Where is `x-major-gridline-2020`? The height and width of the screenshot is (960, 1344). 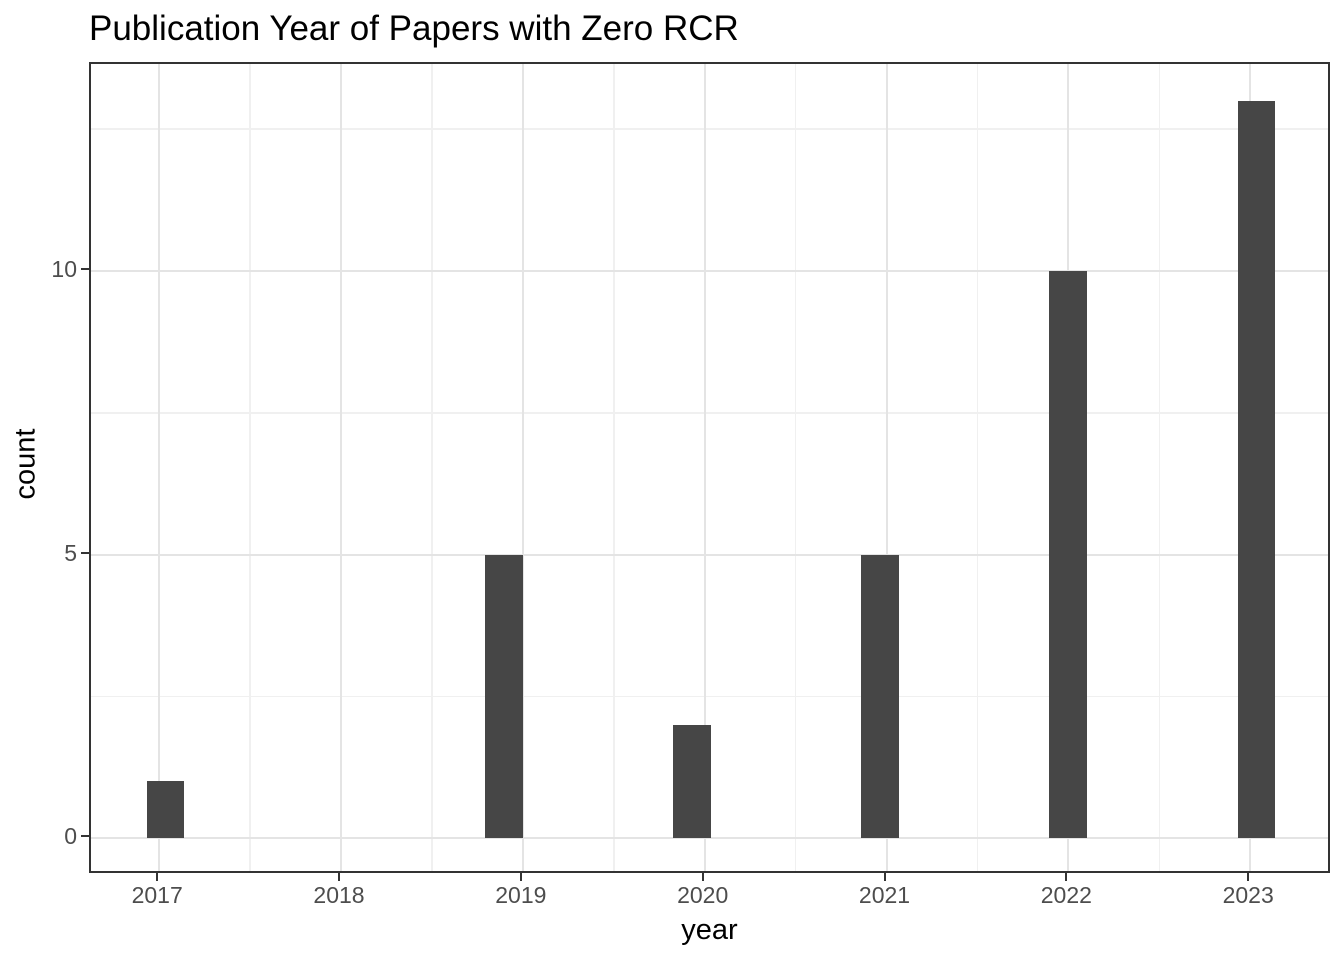
x-major-gridline-2020 is located at coordinates (704, 467).